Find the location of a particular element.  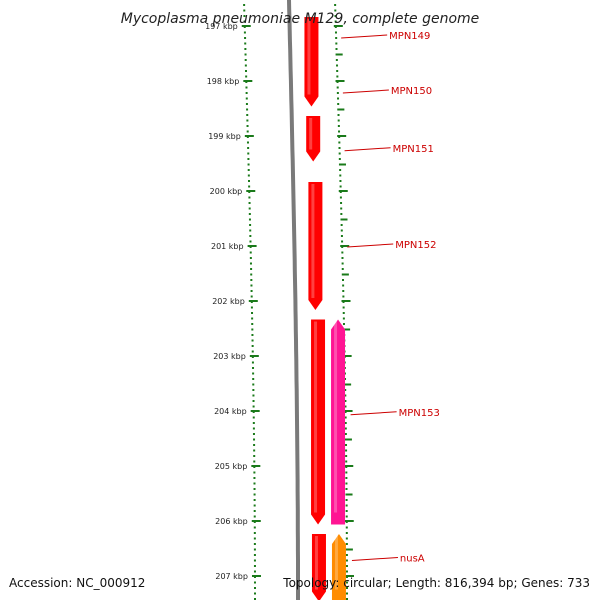

gene-label: nusA is located at coordinates (412, 559).